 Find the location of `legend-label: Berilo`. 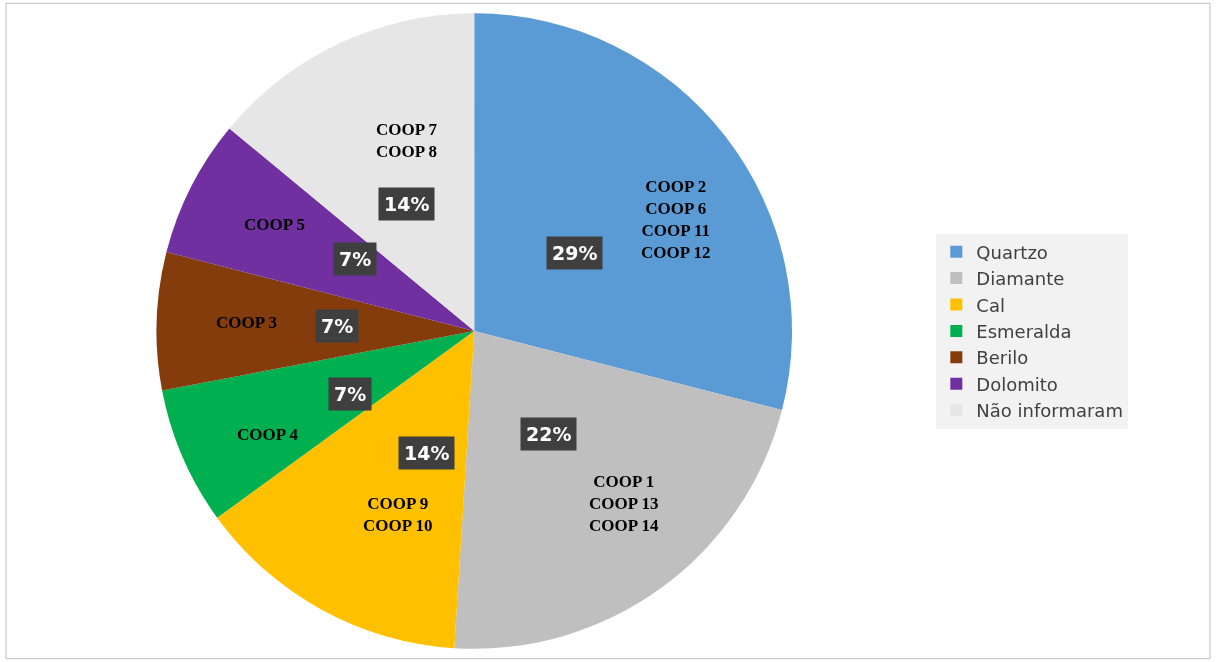

legend-label: Berilo is located at coordinates (1002, 358).